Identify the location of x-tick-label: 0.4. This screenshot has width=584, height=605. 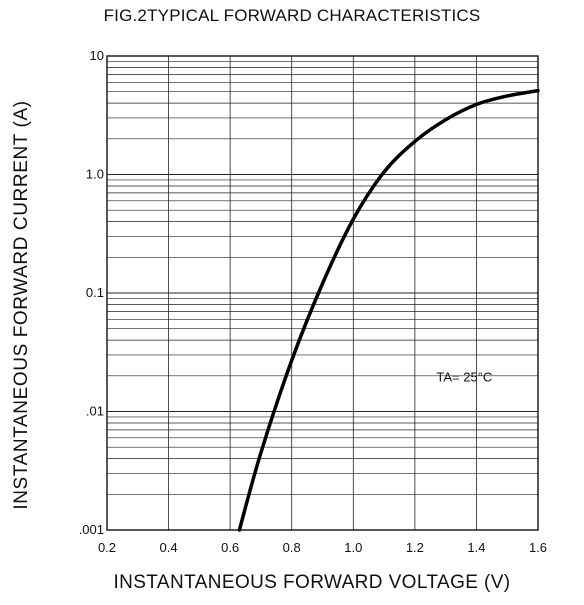
(169, 547).